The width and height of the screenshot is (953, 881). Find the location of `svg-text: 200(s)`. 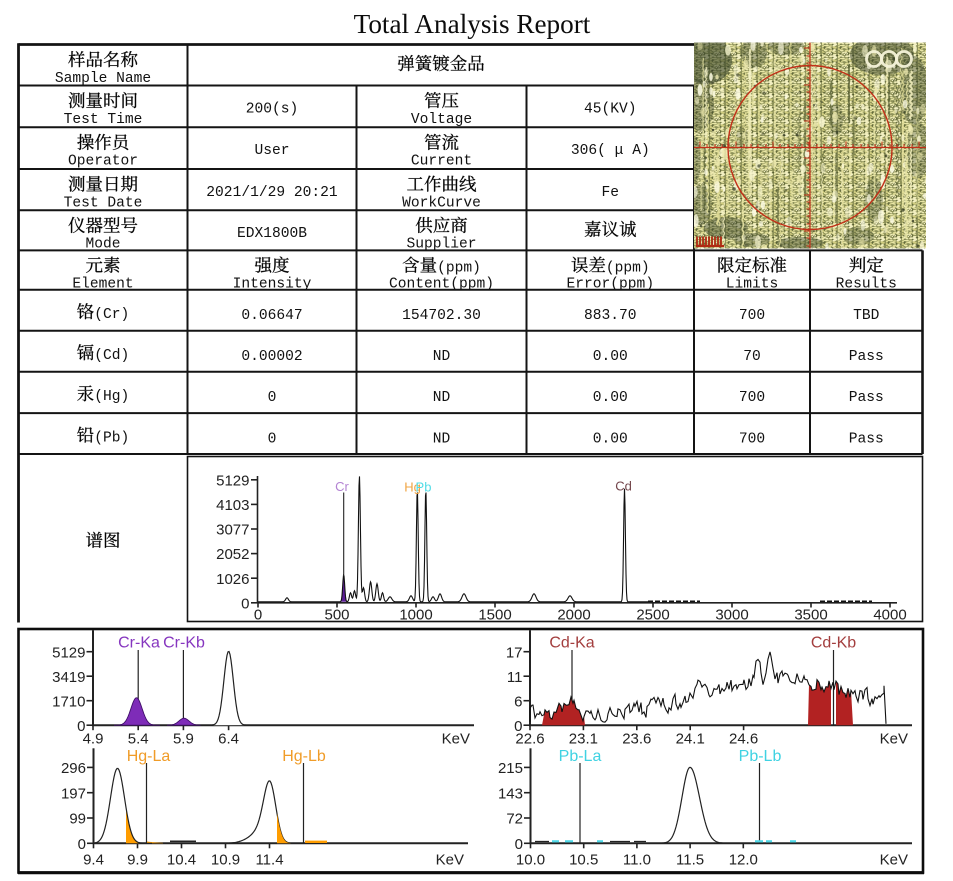

svg-text: 200(s) is located at coordinates (272, 109).